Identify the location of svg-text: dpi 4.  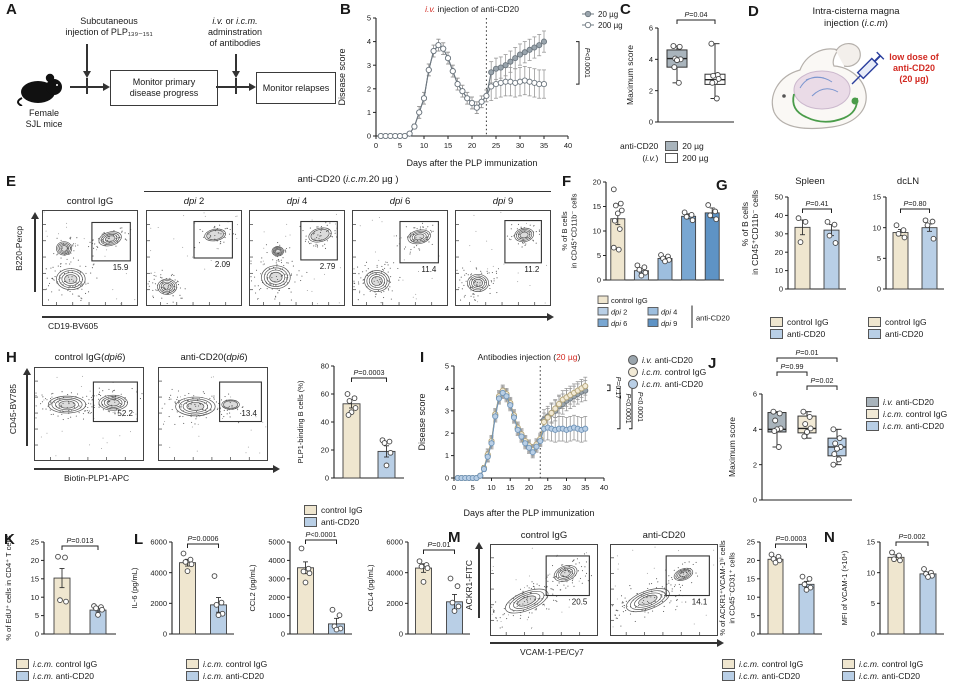
(669, 312).